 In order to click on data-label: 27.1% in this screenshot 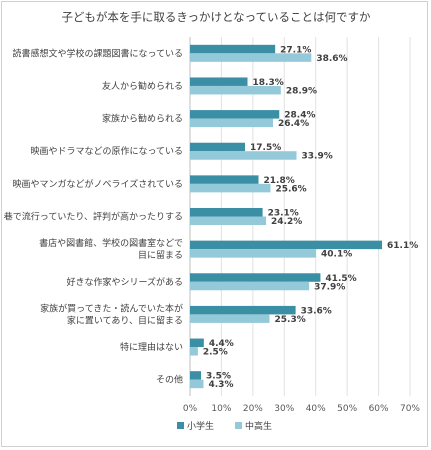, I will do `click(295, 50)`.